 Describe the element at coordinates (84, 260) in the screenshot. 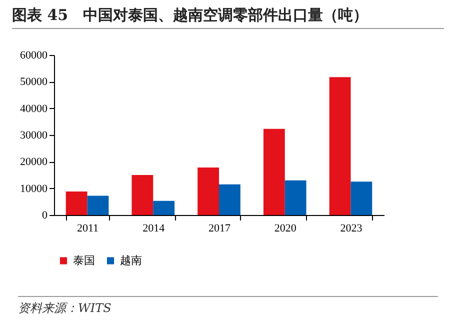

I see `legend-label: 泰国` at that location.